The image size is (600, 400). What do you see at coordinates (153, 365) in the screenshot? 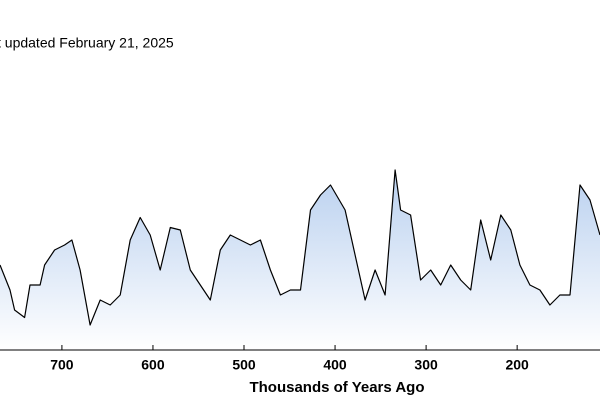
I see `x-tick-label: 600` at bounding box center [153, 365].